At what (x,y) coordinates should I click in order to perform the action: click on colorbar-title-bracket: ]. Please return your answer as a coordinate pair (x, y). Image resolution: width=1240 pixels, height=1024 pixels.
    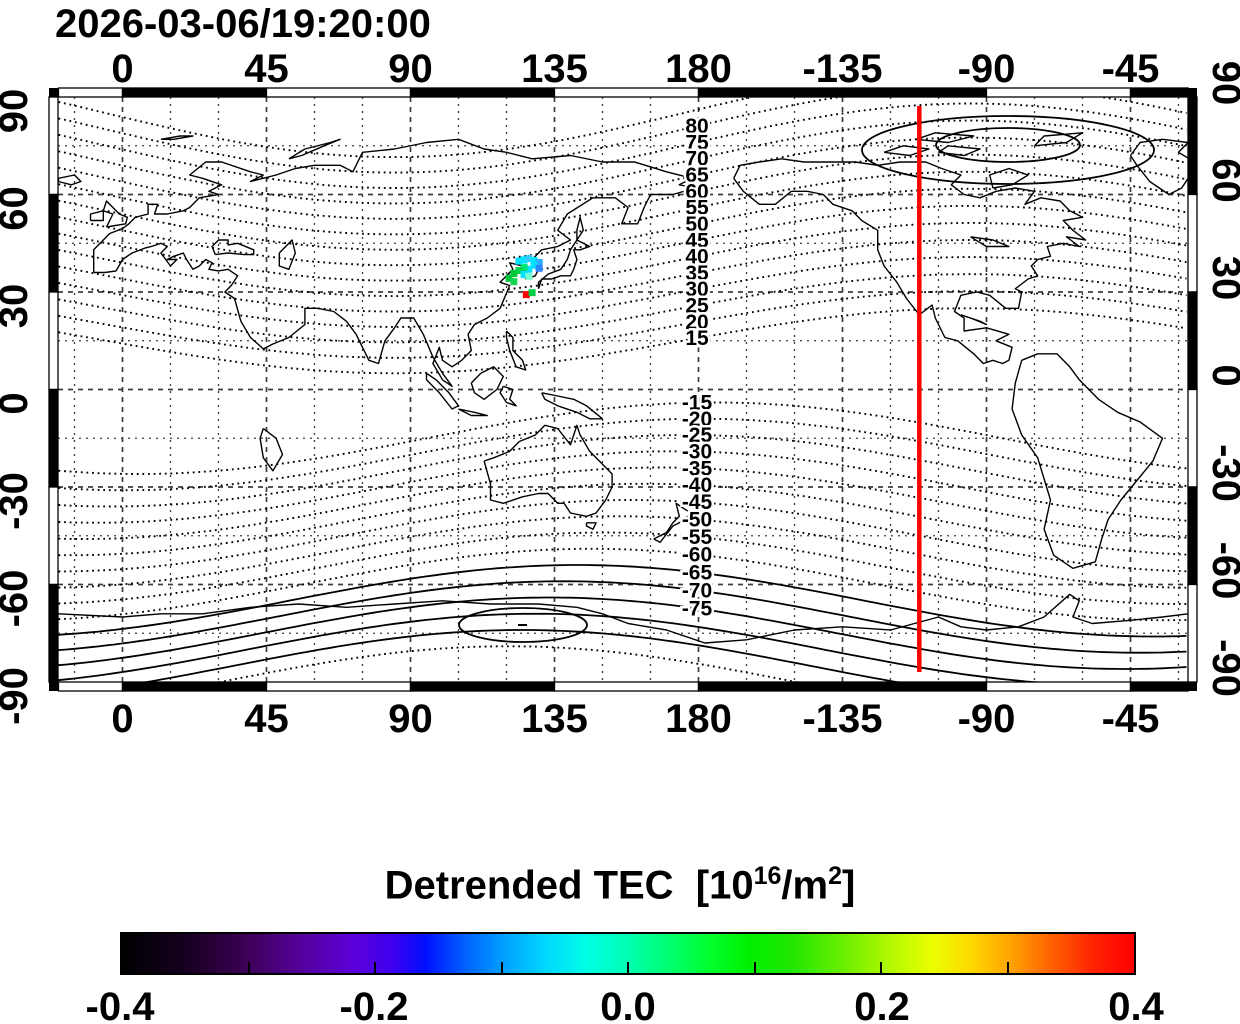
    Looking at the image, I should click on (849, 885).